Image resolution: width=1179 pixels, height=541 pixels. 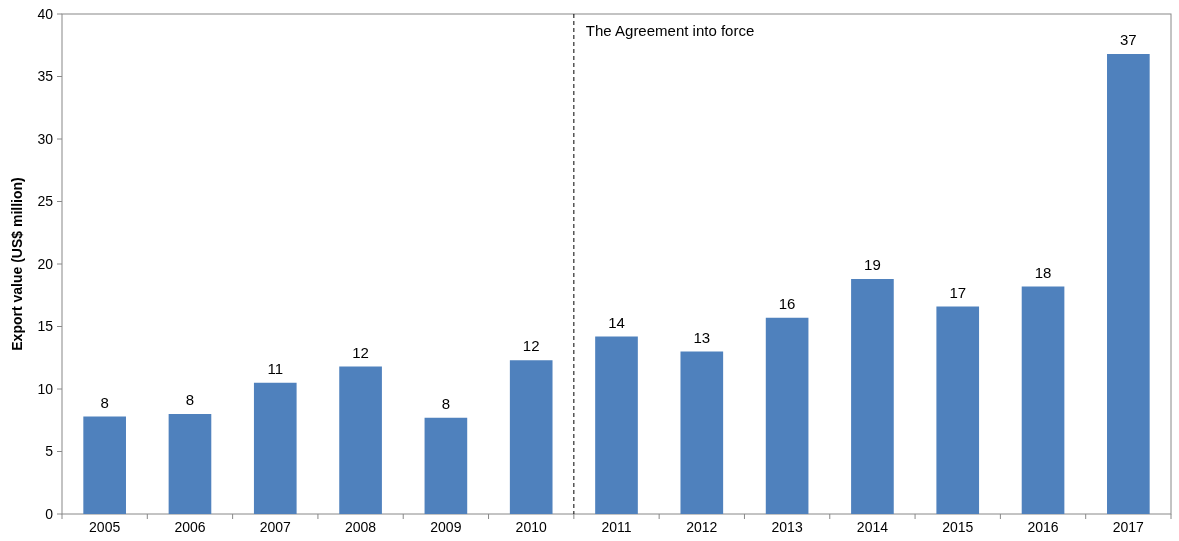 What do you see at coordinates (616, 527) in the screenshot?
I see `x-tick-label: 2011` at bounding box center [616, 527].